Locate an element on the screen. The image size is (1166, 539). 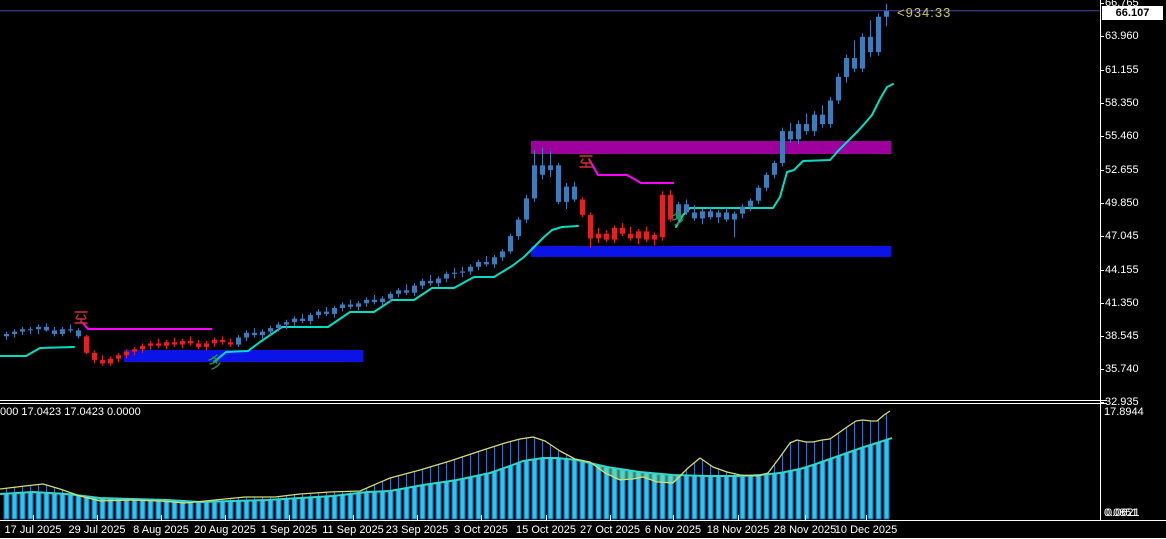
resistance-zone is located at coordinates (711, 147).